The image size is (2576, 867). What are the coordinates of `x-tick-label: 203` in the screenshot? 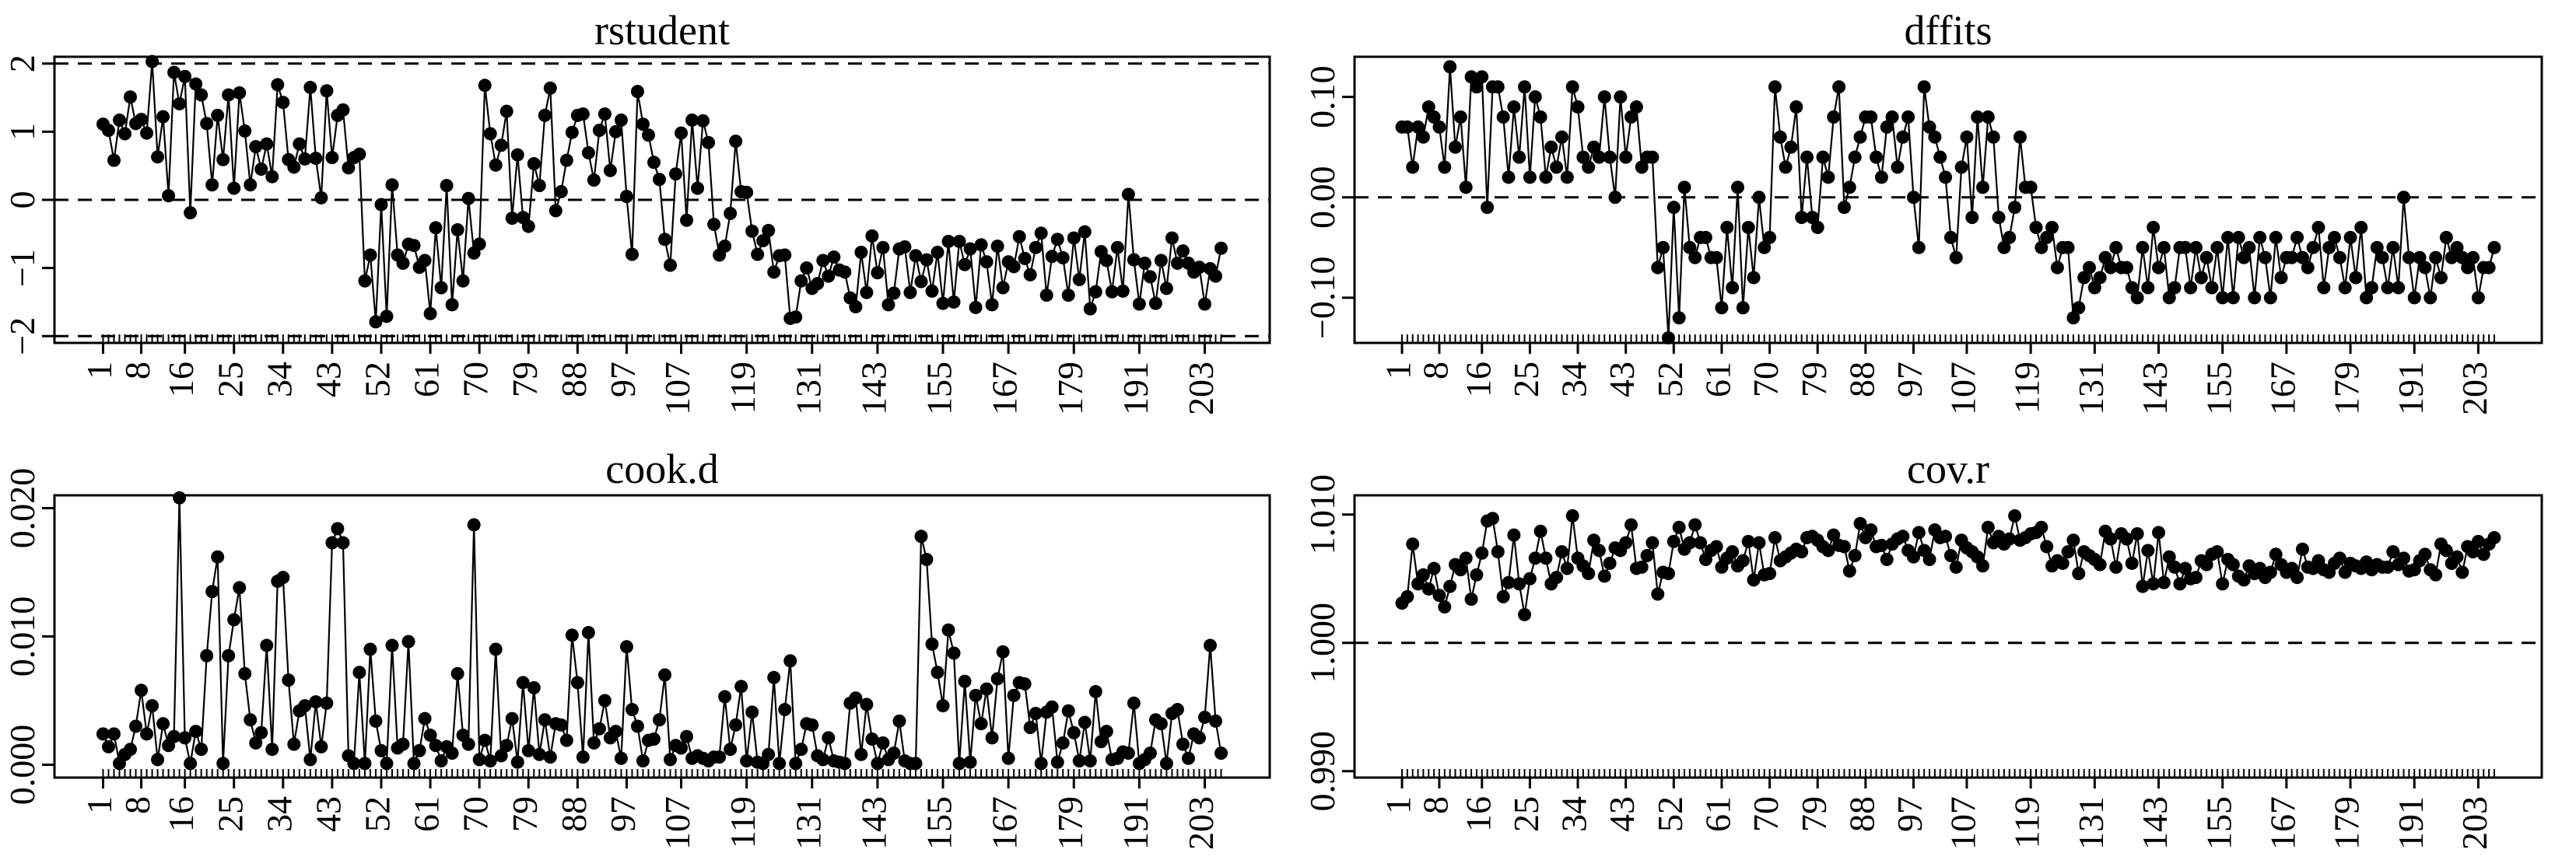 It's located at (1201, 823).